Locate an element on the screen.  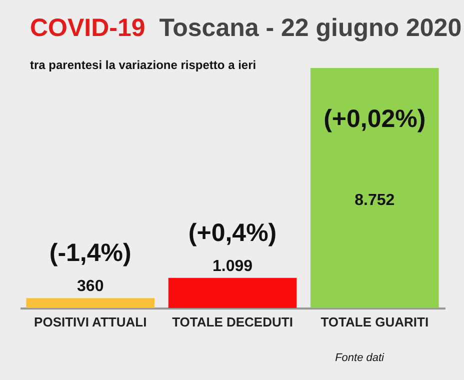
x-tick-label: TOTALE DECEDUTI is located at coordinates (232, 322).